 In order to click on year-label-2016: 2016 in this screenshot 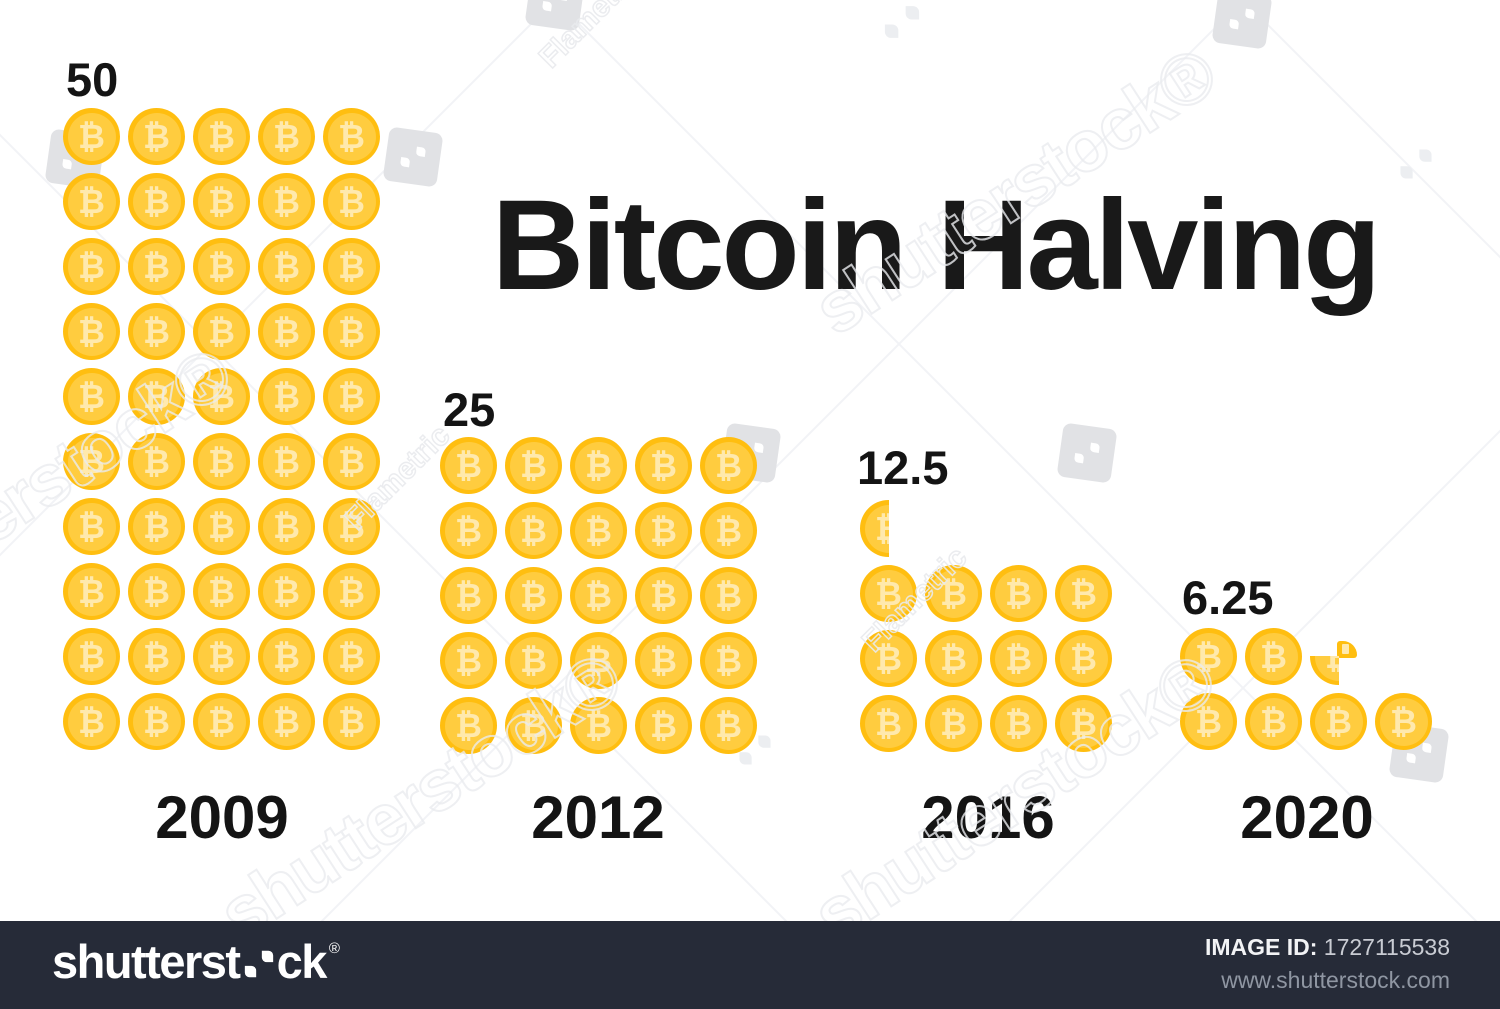, I will do `click(988, 817)`.